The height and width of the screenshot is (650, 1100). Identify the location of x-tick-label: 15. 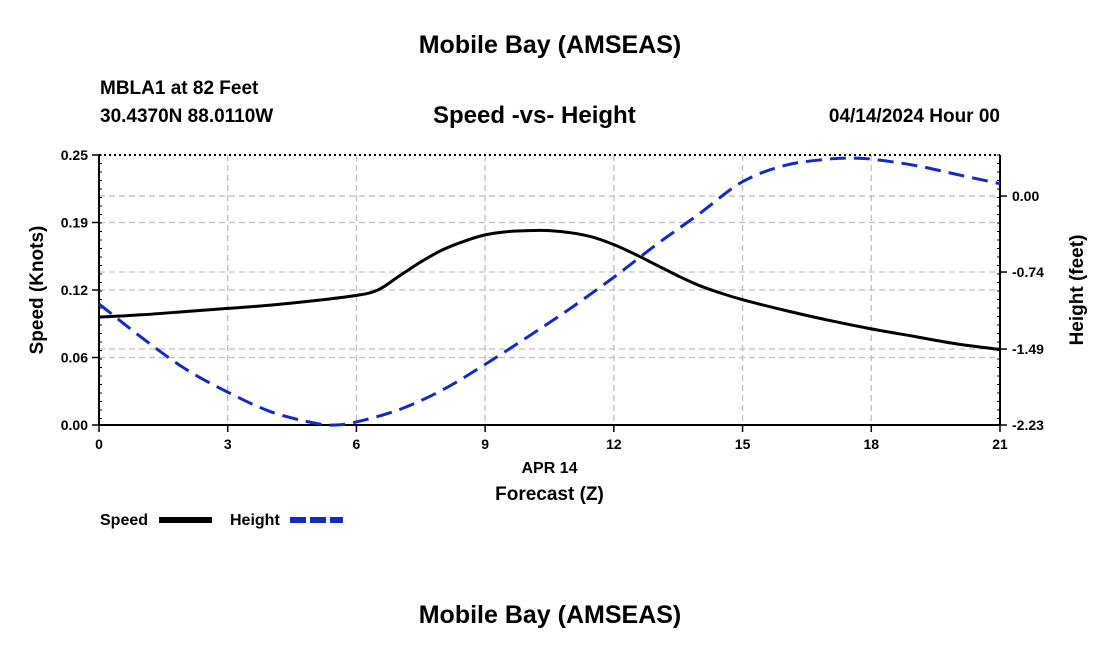
(743, 444).